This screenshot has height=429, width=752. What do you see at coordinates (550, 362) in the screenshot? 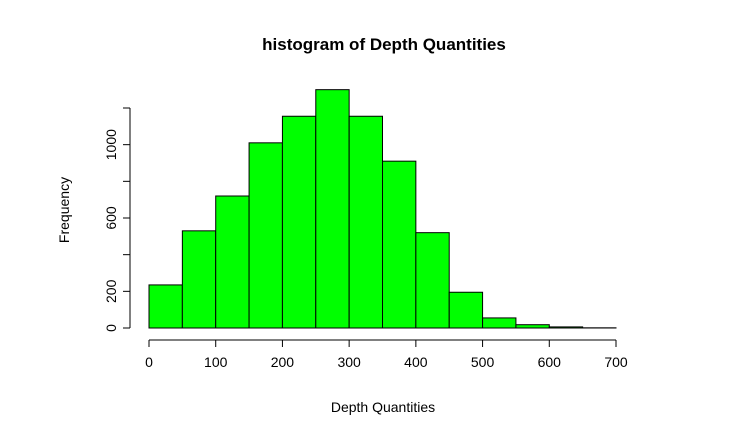
I see `x-tick-label-600: 600` at bounding box center [550, 362].